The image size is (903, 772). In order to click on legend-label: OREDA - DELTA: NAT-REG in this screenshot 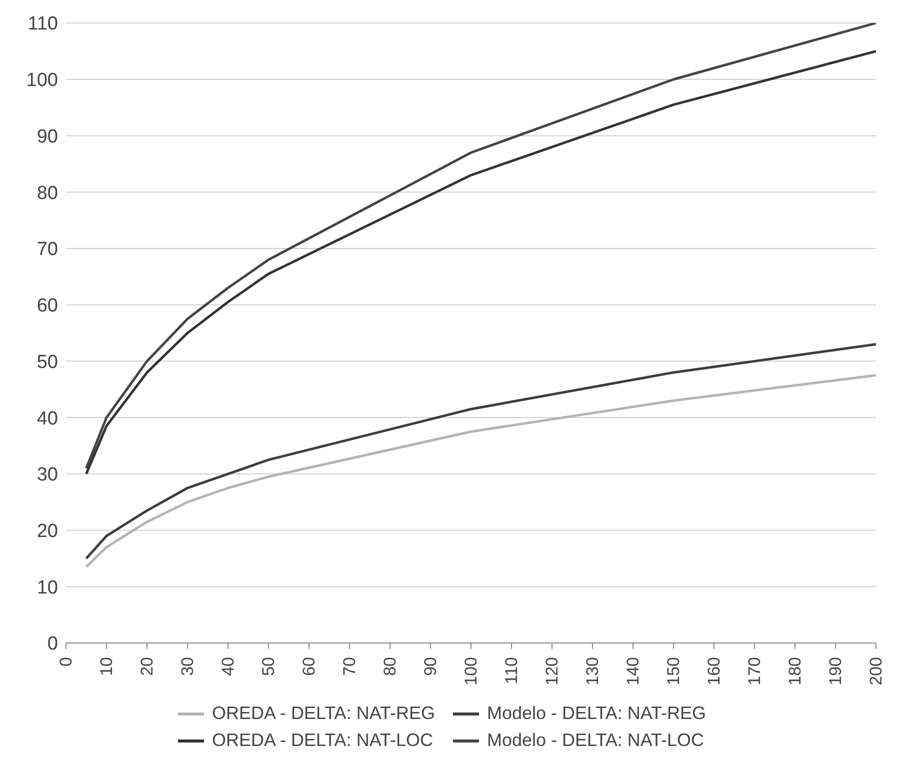, I will do `click(323, 713)`.